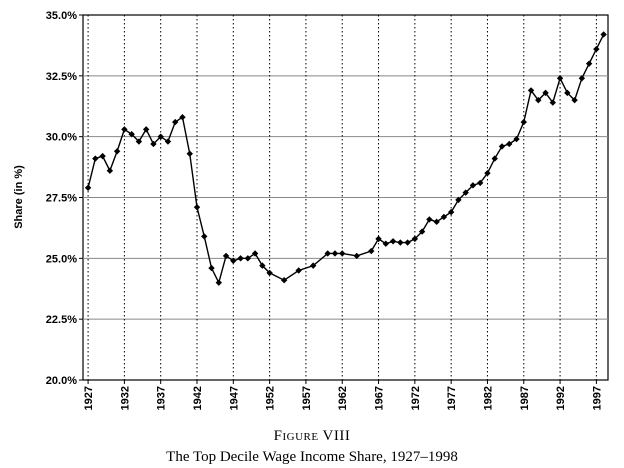  I want to click on x-tick-label: 1947, so click(234, 398).